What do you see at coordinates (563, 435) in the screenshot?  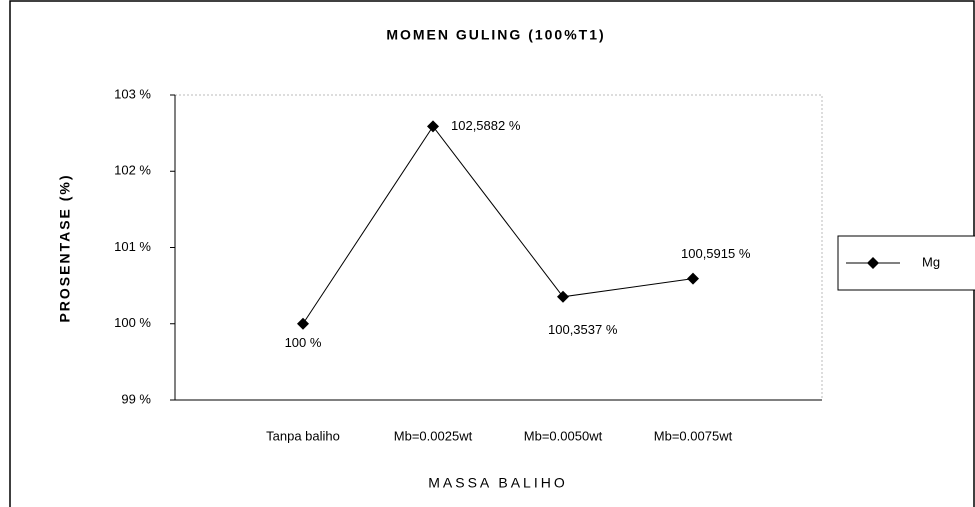 I see `x-tick-label: Mb=0.0050wt` at bounding box center [563, 435].